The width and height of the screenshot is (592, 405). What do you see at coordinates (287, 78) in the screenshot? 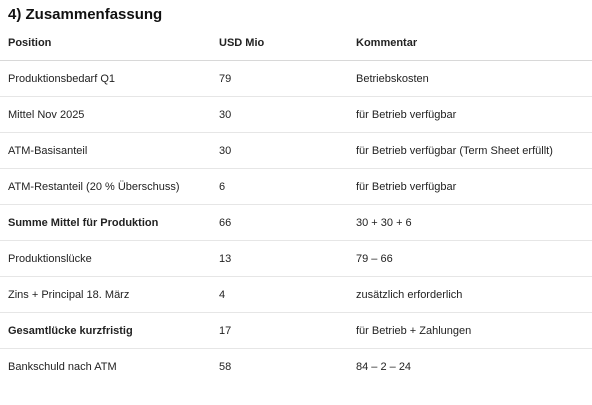
I see `cell-usd: 79` at bounding box center [287, 78].